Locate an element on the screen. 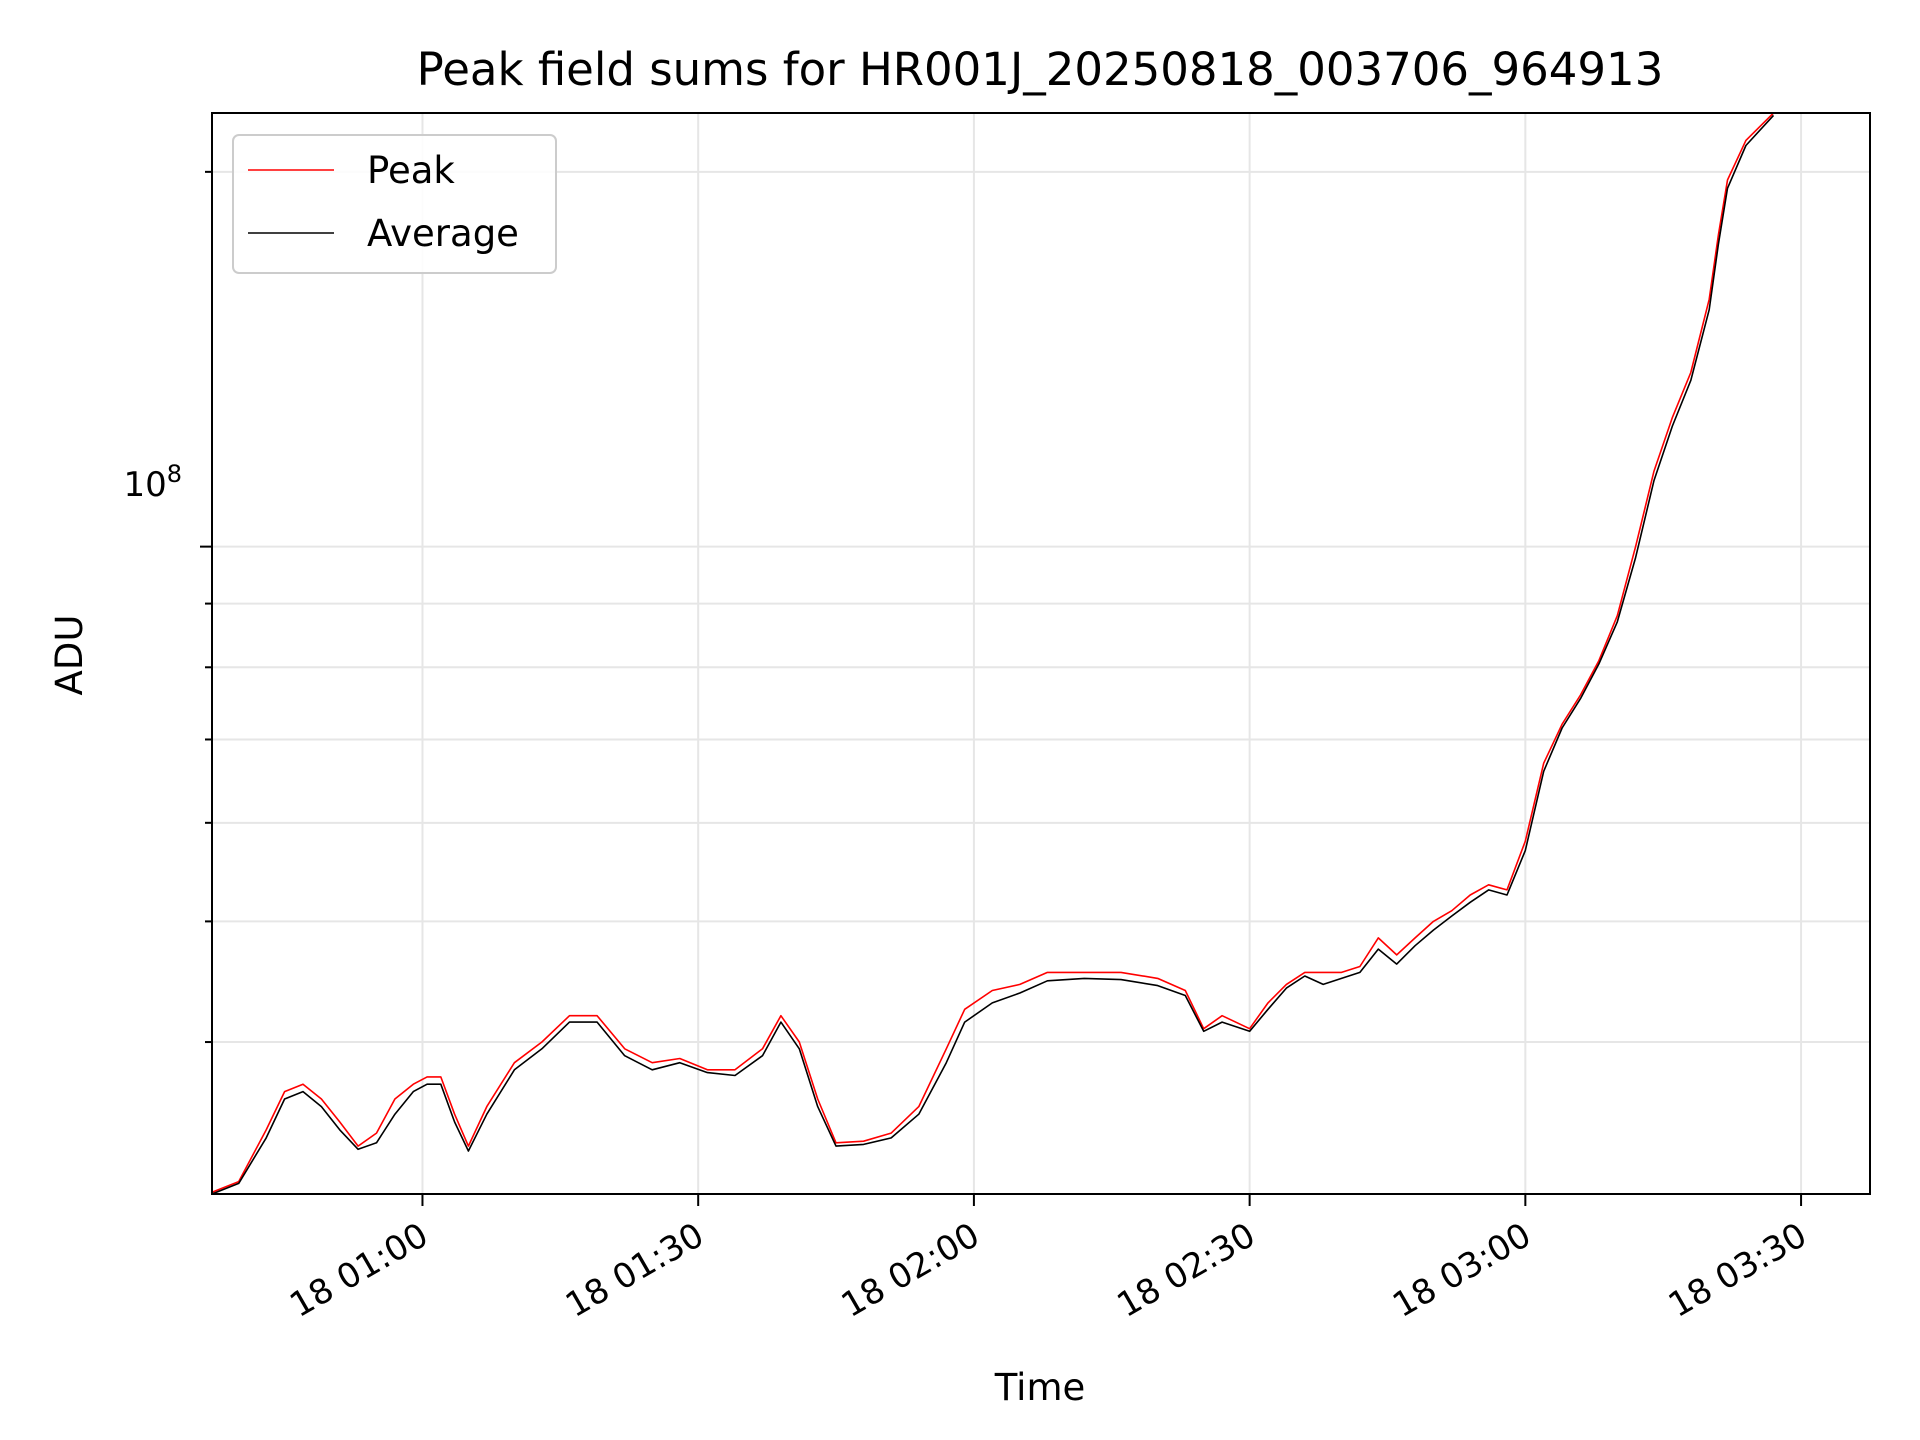  y-tick-base: 10 is located at coordinates (144, 485).